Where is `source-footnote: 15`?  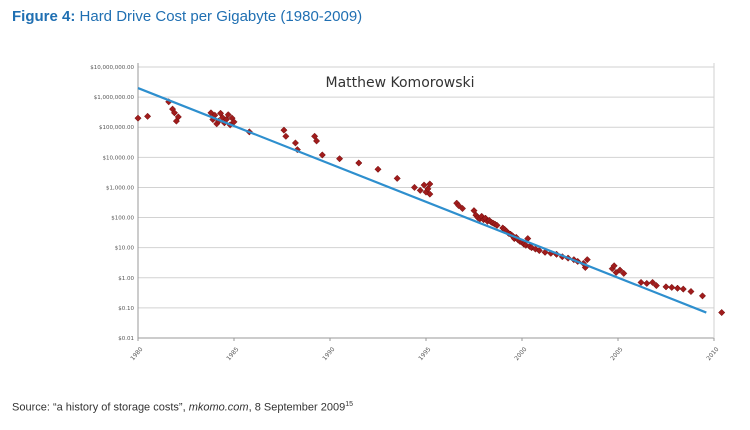 source-footnote: 15 is located at coordinates (349, 404).